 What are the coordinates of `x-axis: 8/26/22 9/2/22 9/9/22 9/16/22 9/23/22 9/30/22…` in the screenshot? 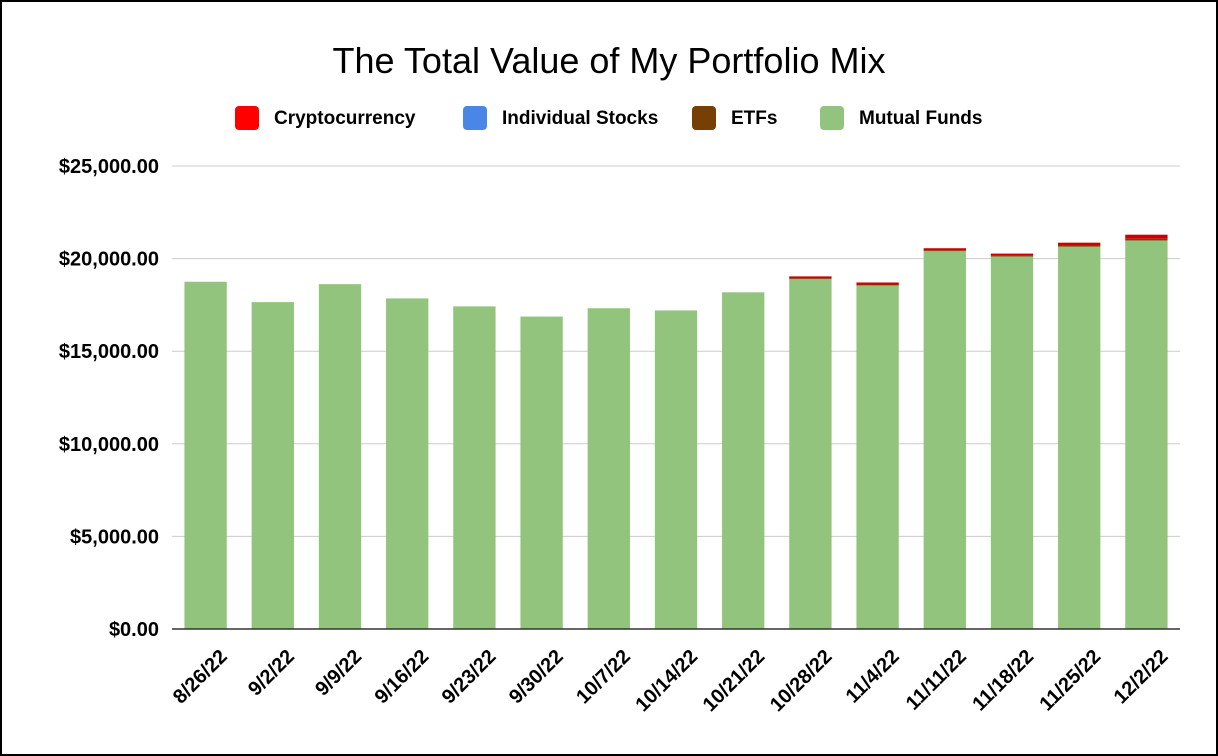 It's located at (674, 672).